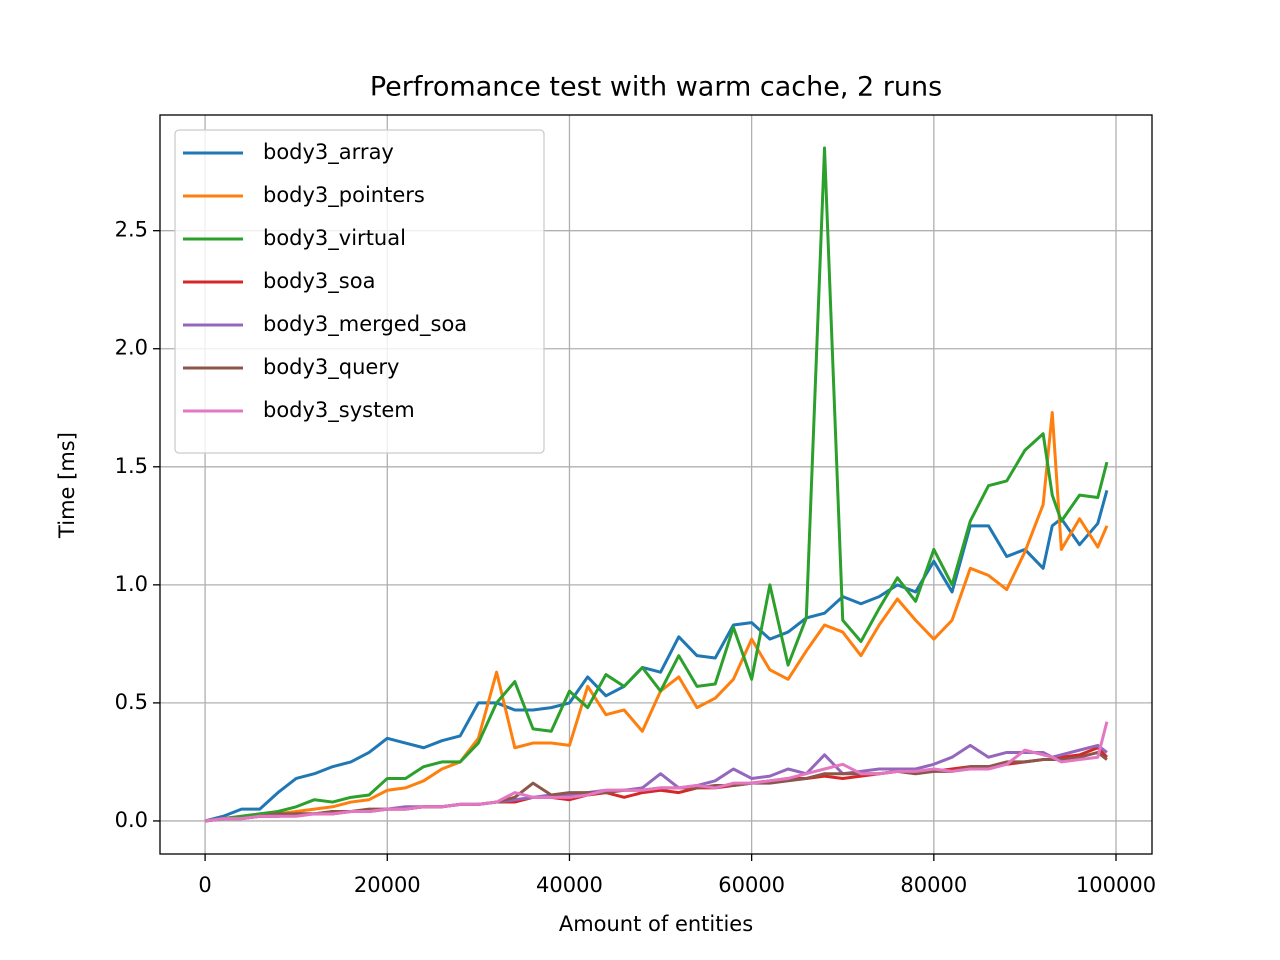 This screenshot has height=960, width=1280. I want to click on legend-label: body3_merged_soa, so click(365, 324).